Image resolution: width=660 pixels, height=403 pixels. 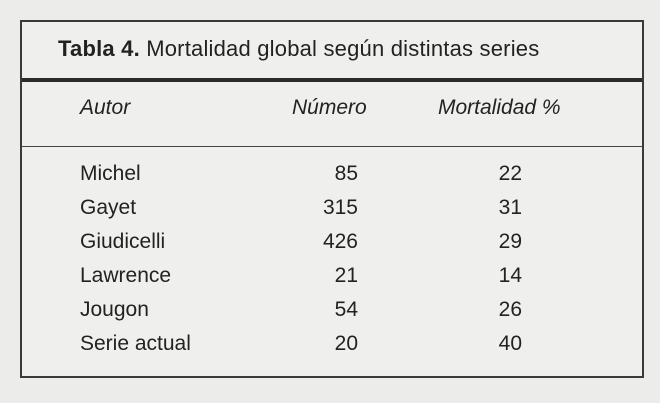 I want to click on cell-author: Jougon, so click(x=114, y=309).